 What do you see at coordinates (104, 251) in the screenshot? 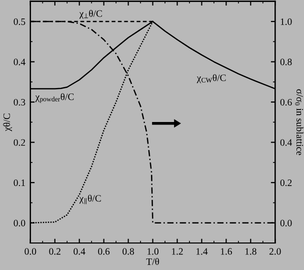
I see `x-tick-label: 0.6` at bounding box center [104, 251].